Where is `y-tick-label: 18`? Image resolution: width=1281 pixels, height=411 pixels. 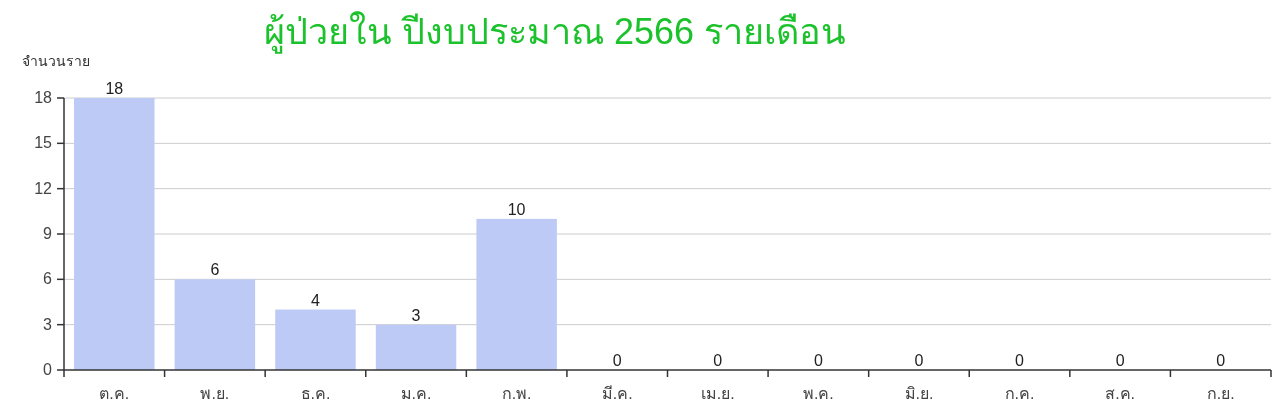 y-tick-label: 18 is located at coordinates (43, 97).